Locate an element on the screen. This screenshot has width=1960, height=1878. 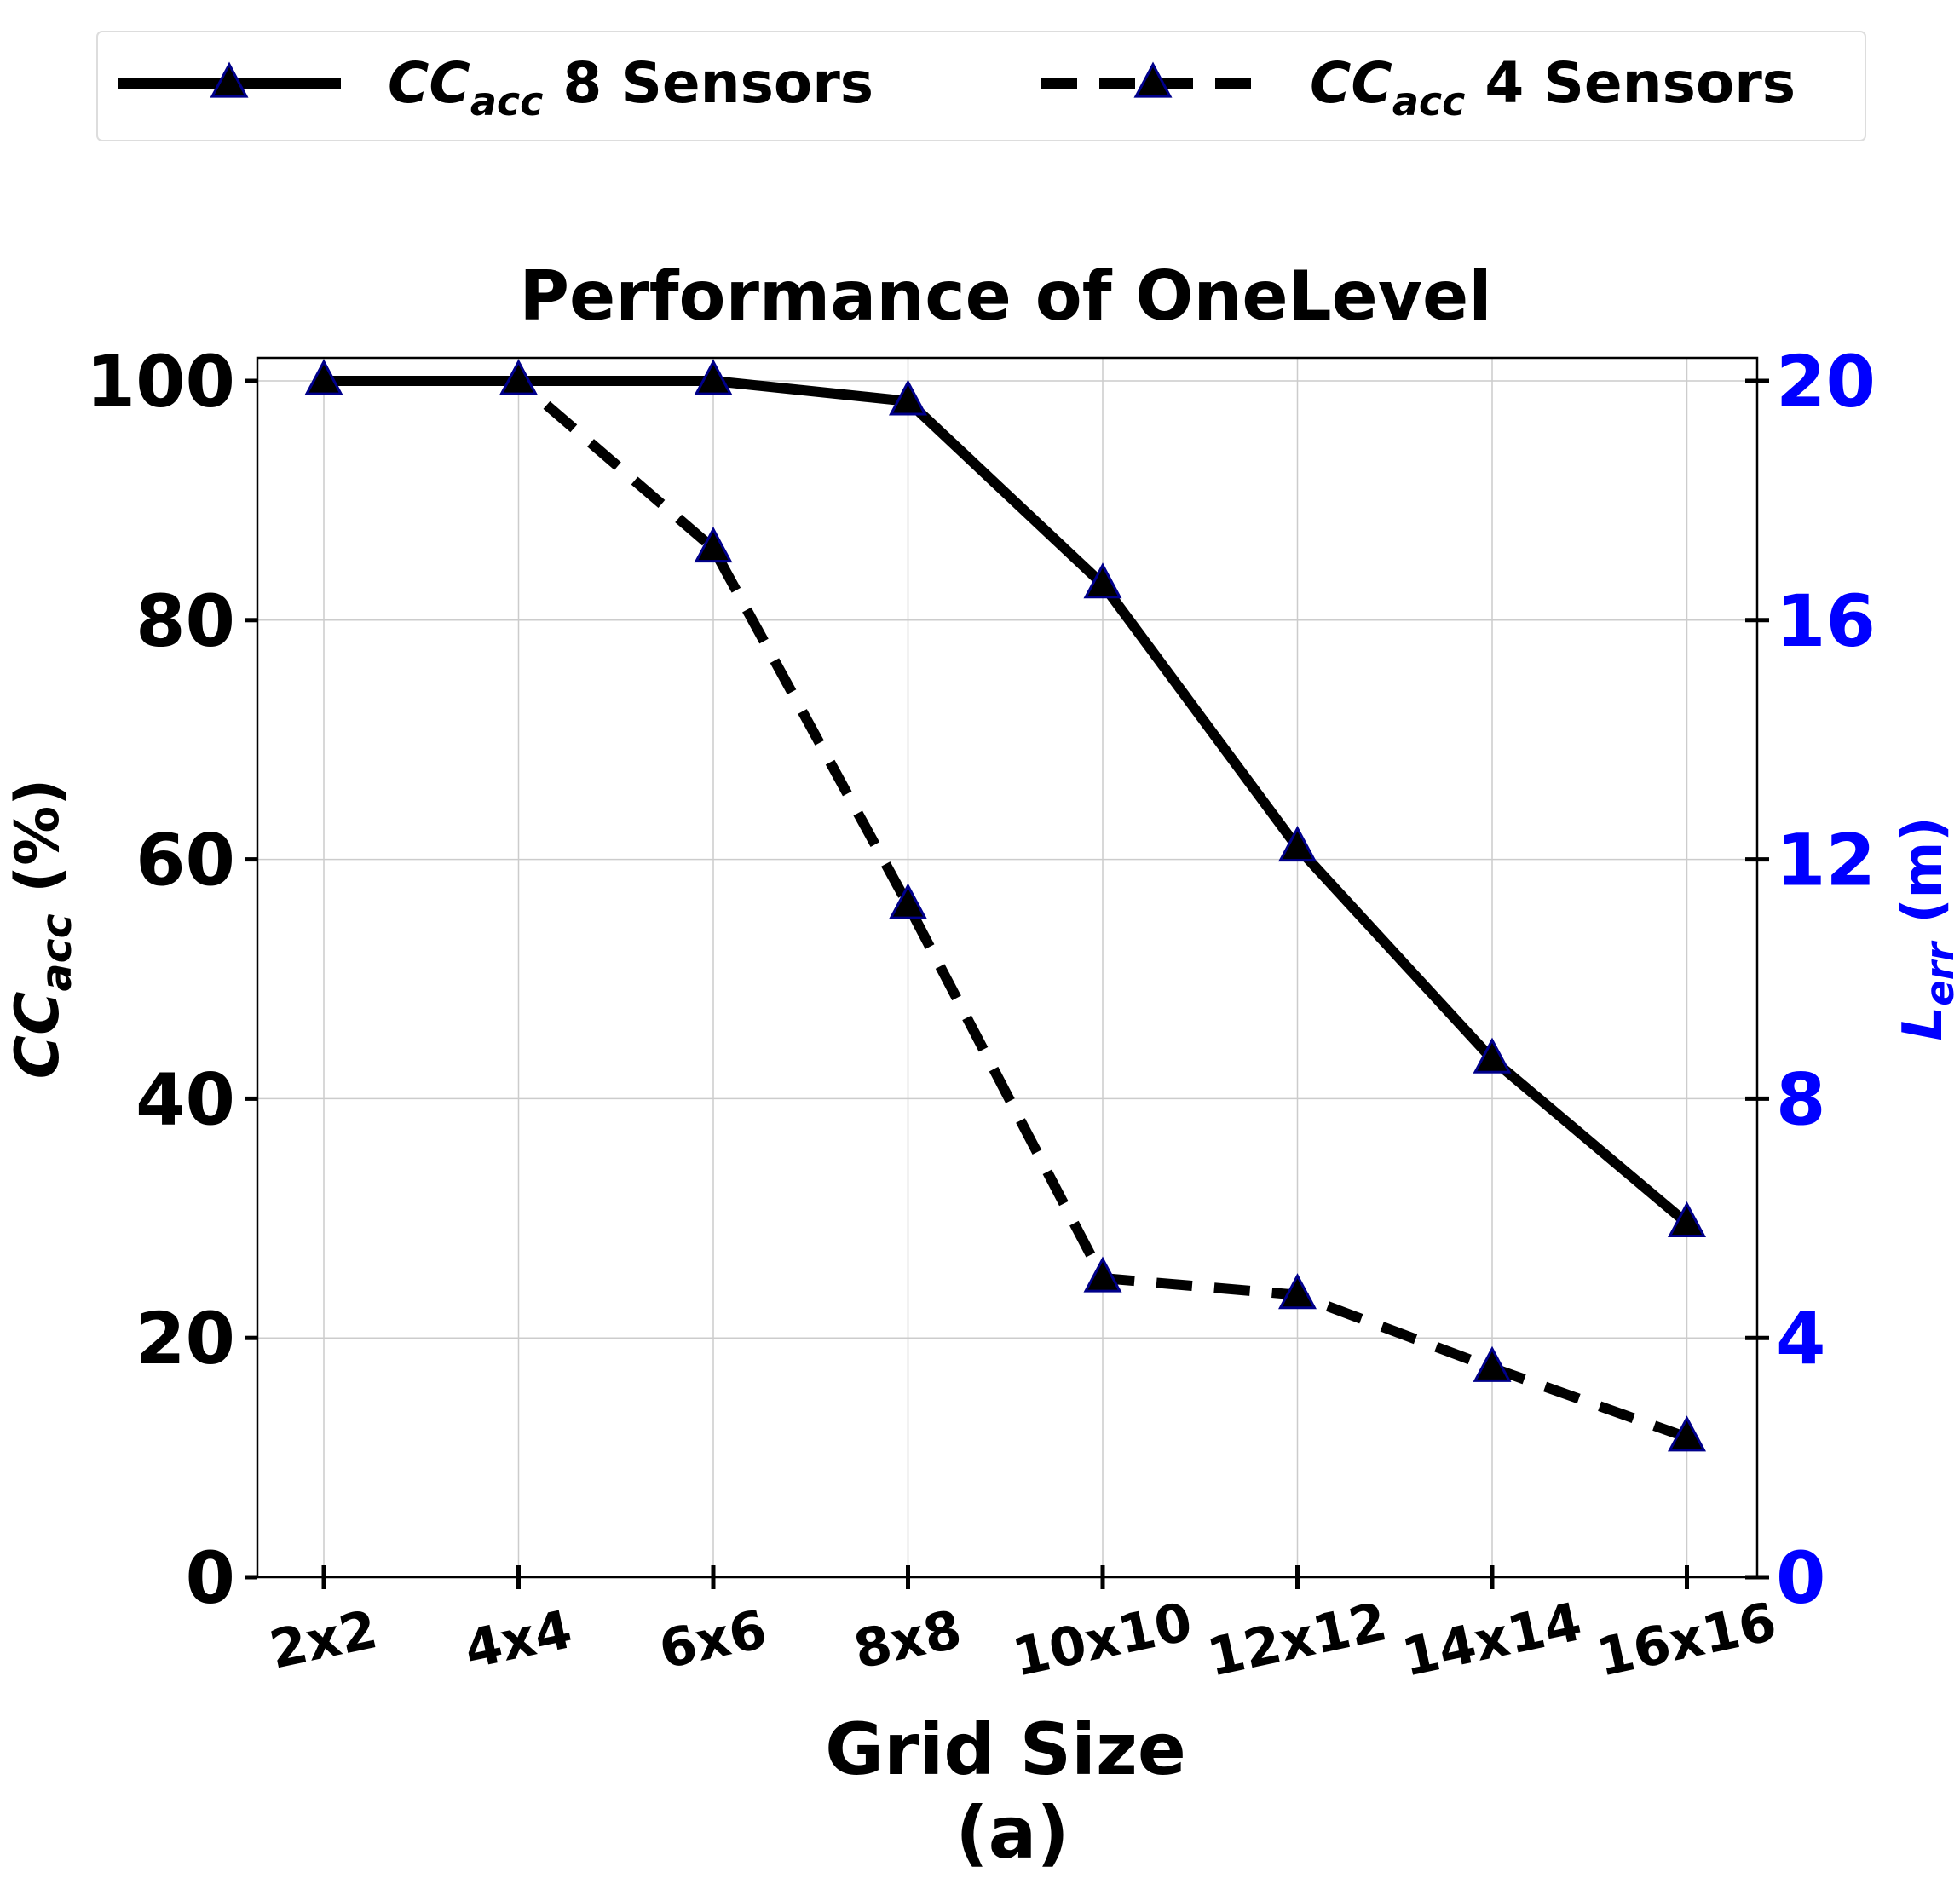
y2-tick-label: 4 is located at coordinates (1800, 1338).